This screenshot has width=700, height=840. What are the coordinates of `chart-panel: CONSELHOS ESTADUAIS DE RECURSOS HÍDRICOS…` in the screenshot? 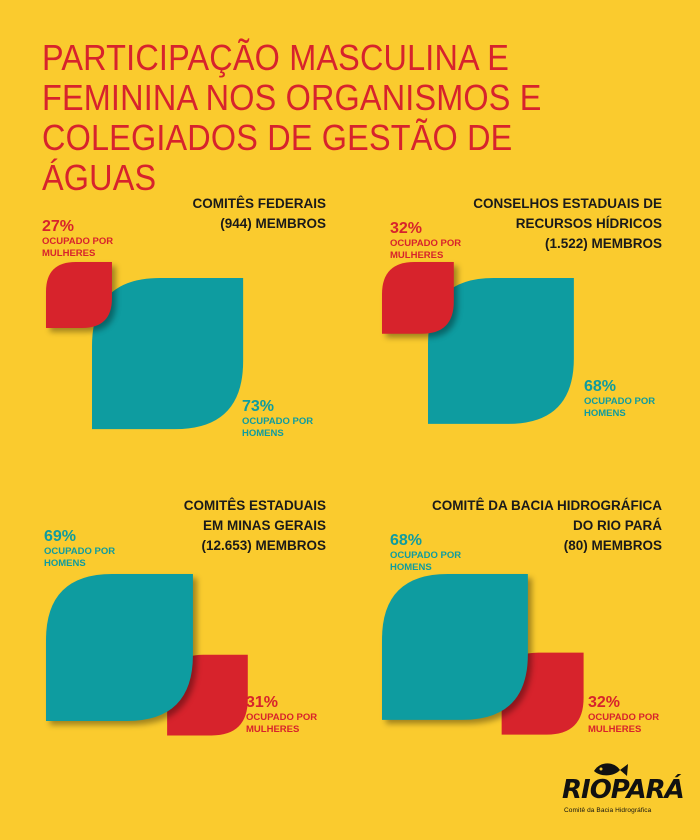 It's located at (517, 320).